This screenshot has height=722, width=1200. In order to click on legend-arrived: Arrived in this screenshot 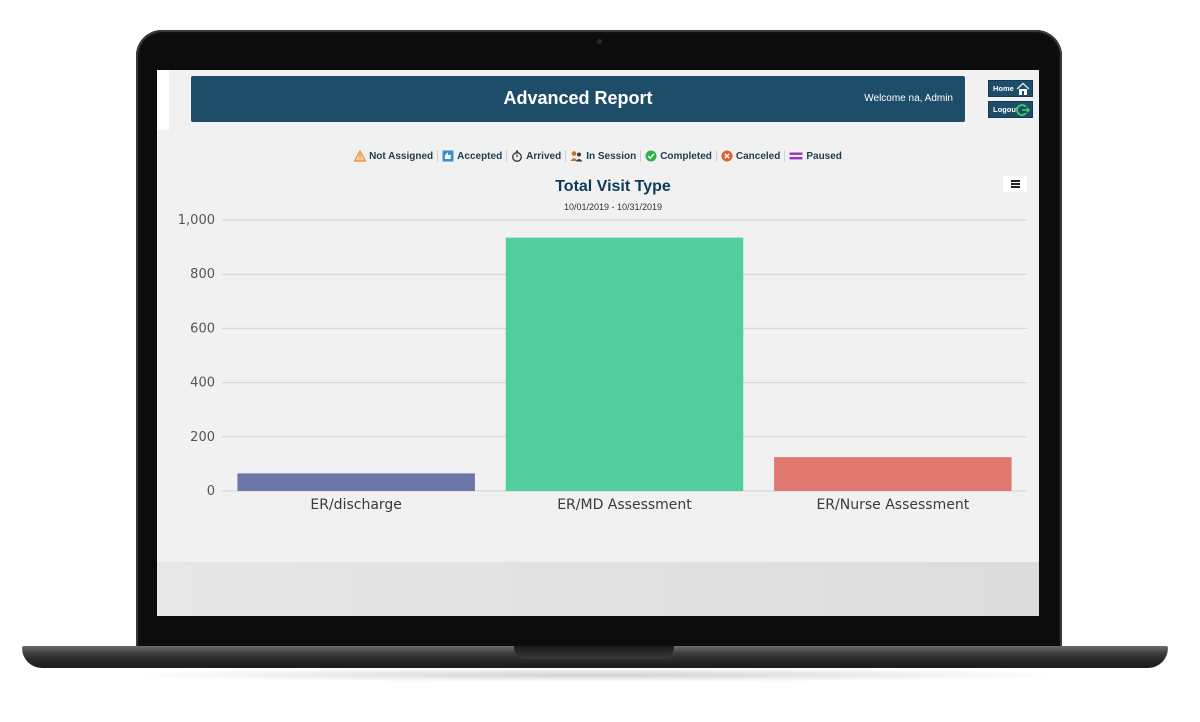, I will do `click(536, 156)`.